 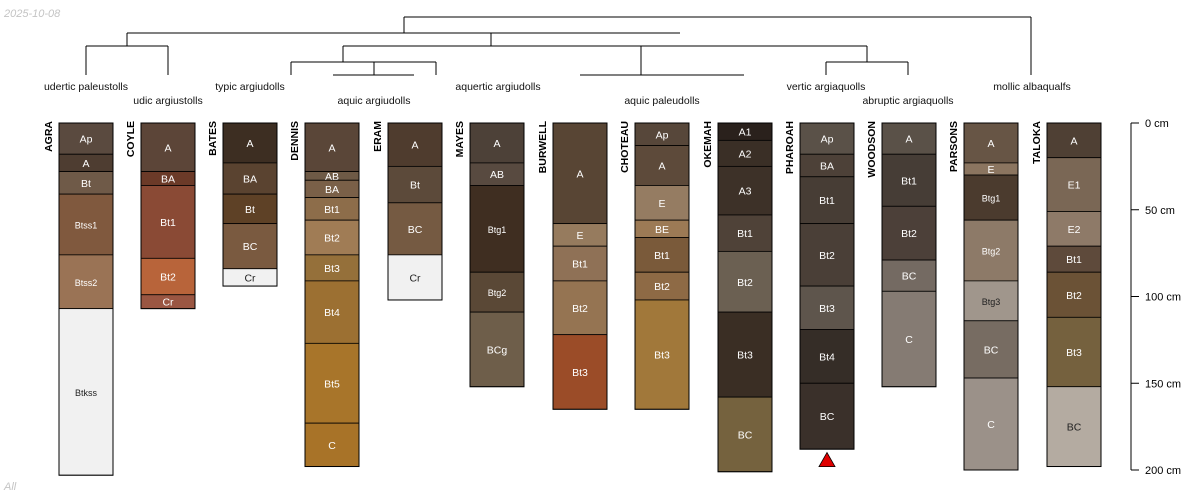 What do you see at coordinates (1032, 87) in the screenshot?
I see `subgroup-label: mollic albaqualfs` at bounding box center [1032, 87].